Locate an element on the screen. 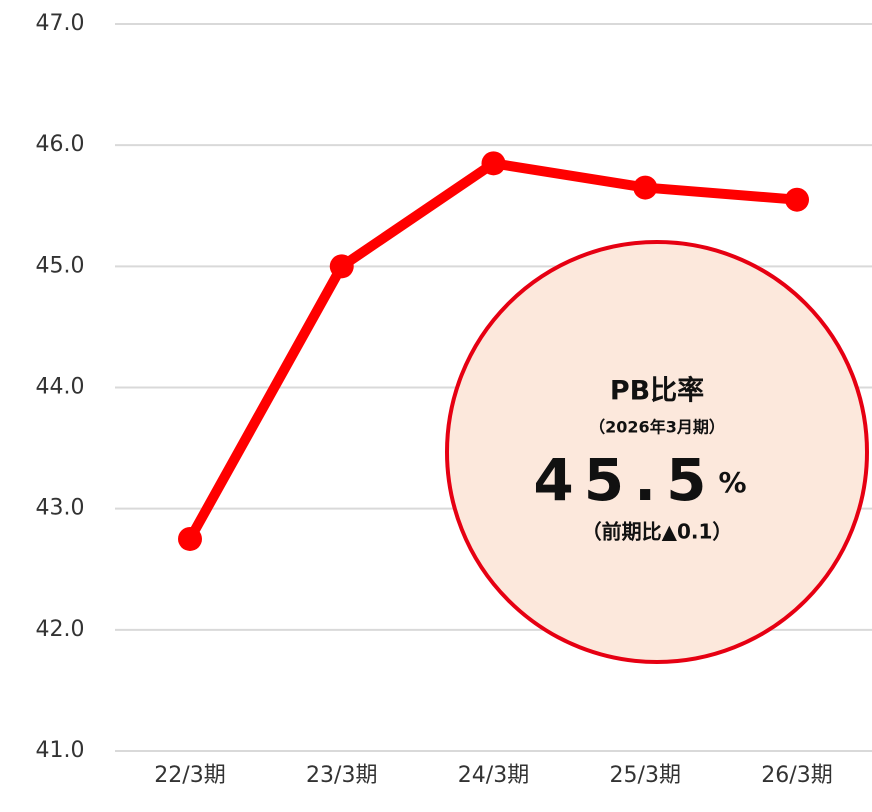 The height and width of the screenshot is (812, 872). y-tick-label: 45.0 is located at coordinates (60, 265).